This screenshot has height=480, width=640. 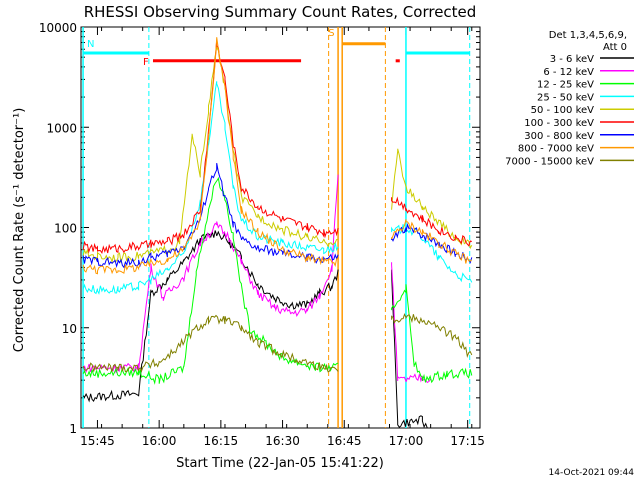 What do you see at coordinates (406, 441) in the screenshot?
I see `x-tick-label: 17:00` at bounding box center [406, 441].